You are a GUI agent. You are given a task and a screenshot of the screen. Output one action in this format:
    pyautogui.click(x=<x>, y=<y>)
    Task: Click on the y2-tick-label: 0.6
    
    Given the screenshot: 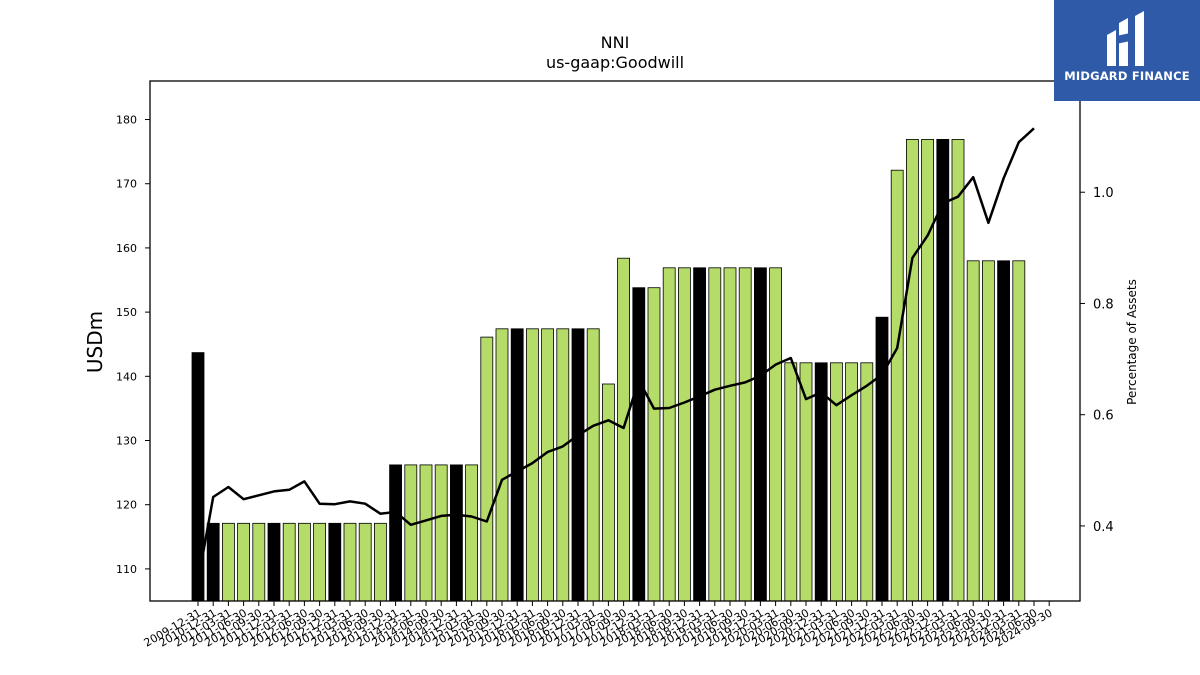 What is the action you would take?
    pyautogui.click(x=1103, y=416)
    